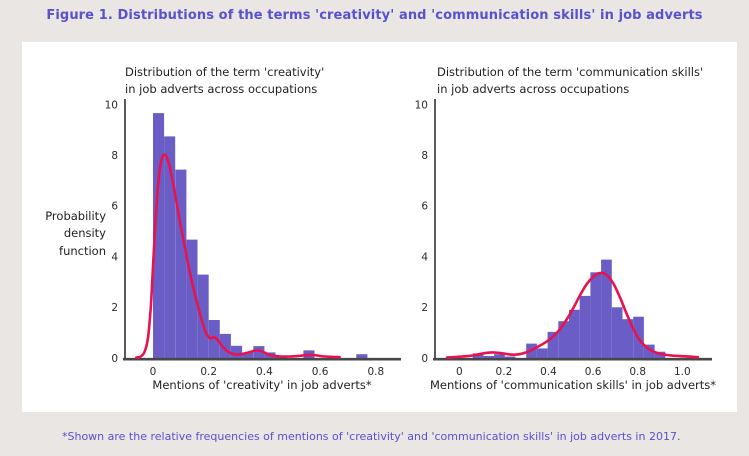  I want to click on y-axis-label: Probability density function, so click(75, 233).